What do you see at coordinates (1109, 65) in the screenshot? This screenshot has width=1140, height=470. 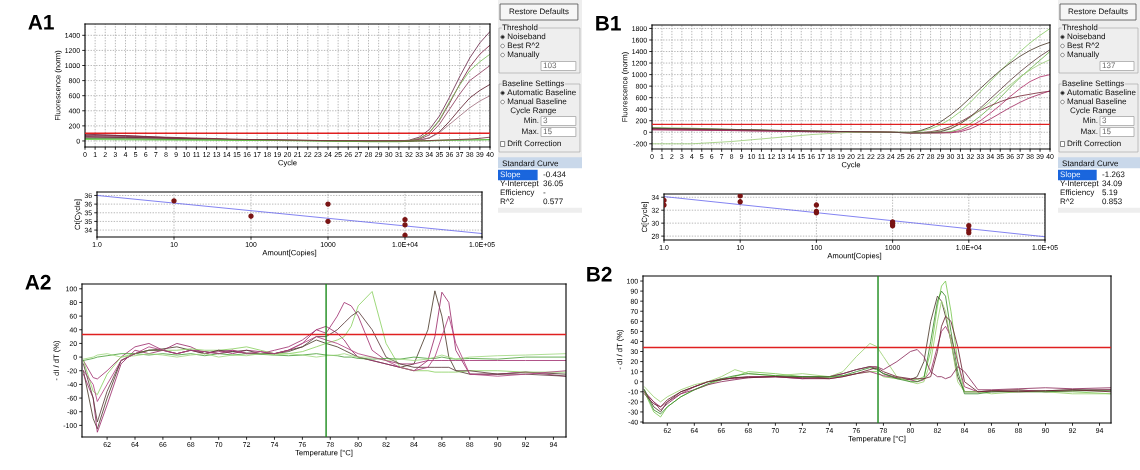 I see `text: 137` at bounding box center [1109, 65].